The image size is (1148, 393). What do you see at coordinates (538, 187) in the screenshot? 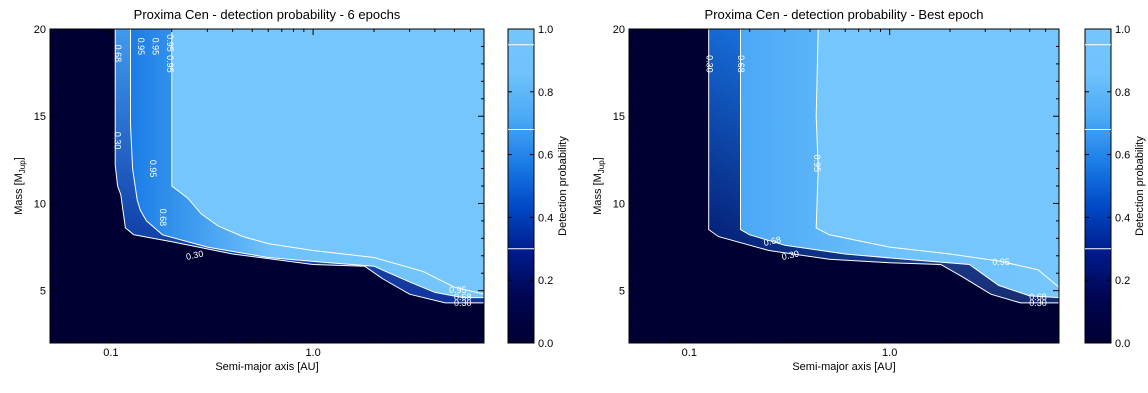
I see `colorbar-6-epochs: 0.0 0.2 0.4 0.6 0.8 1.0 Detection probability` at bounding box center [538, 187].